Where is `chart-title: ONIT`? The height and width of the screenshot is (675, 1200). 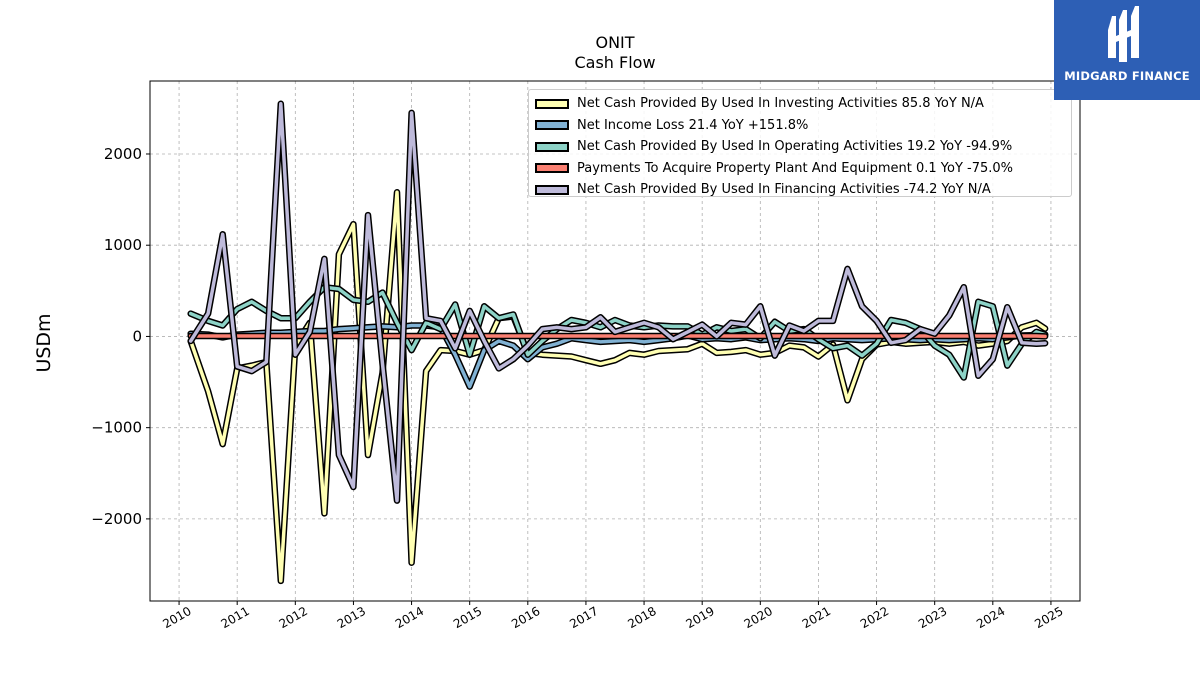 chart-title: ONIT is located at coordinates (615, 42).